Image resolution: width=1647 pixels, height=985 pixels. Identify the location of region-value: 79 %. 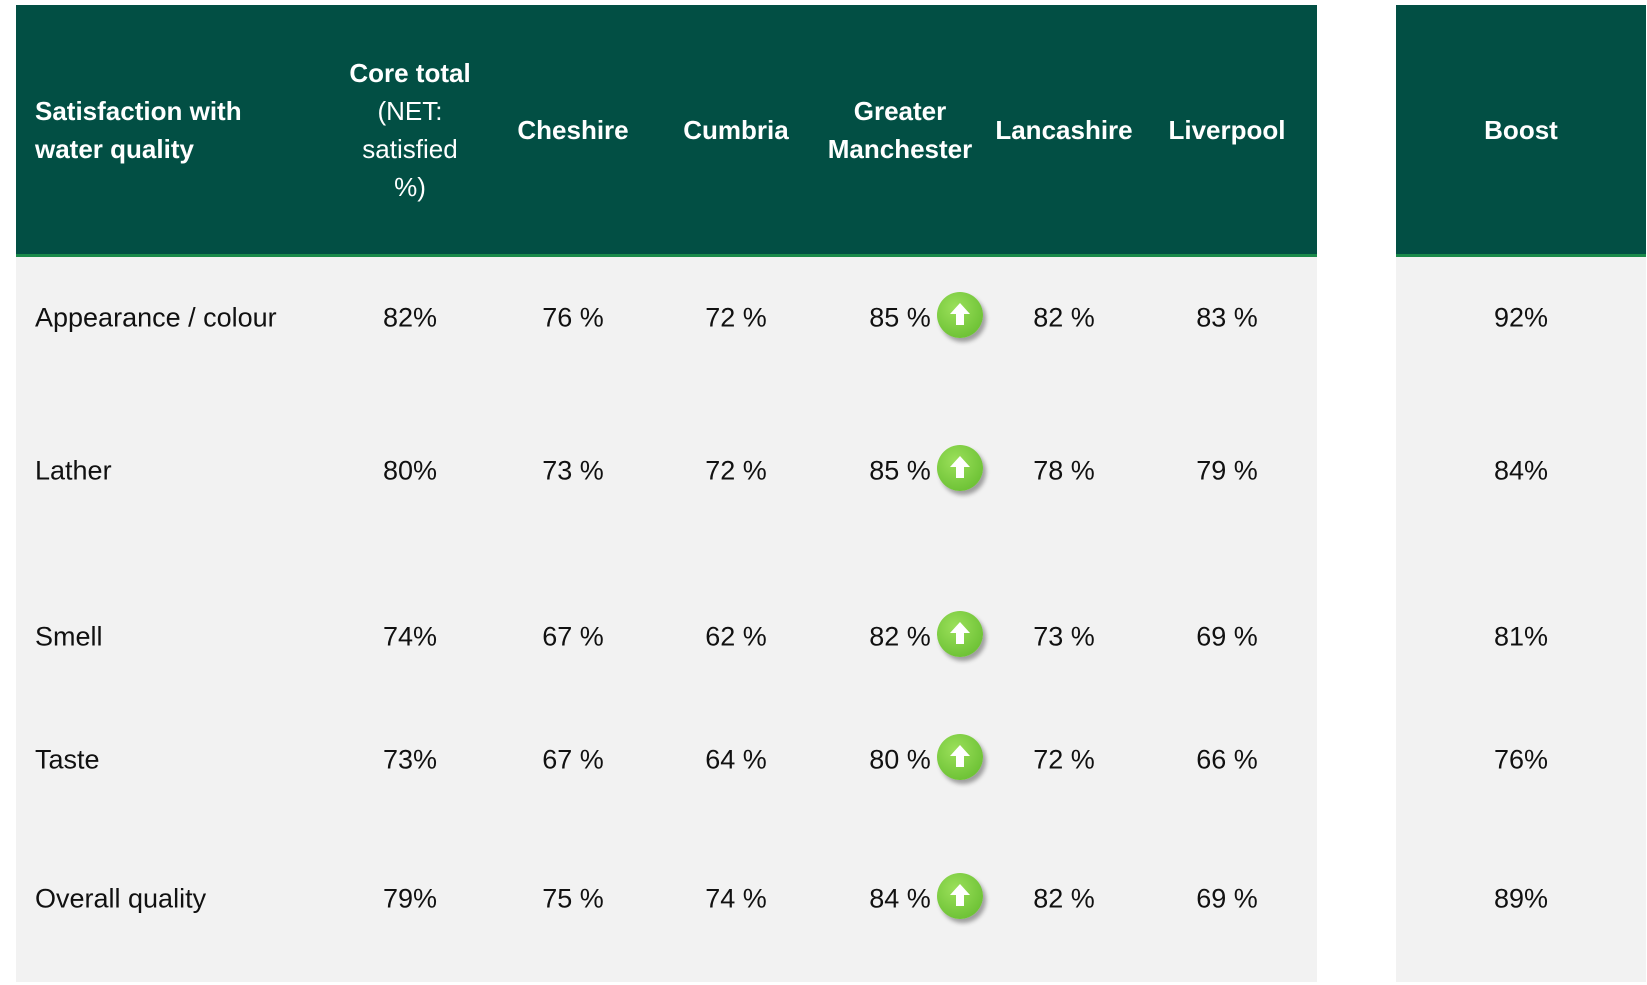
(1227, 470).